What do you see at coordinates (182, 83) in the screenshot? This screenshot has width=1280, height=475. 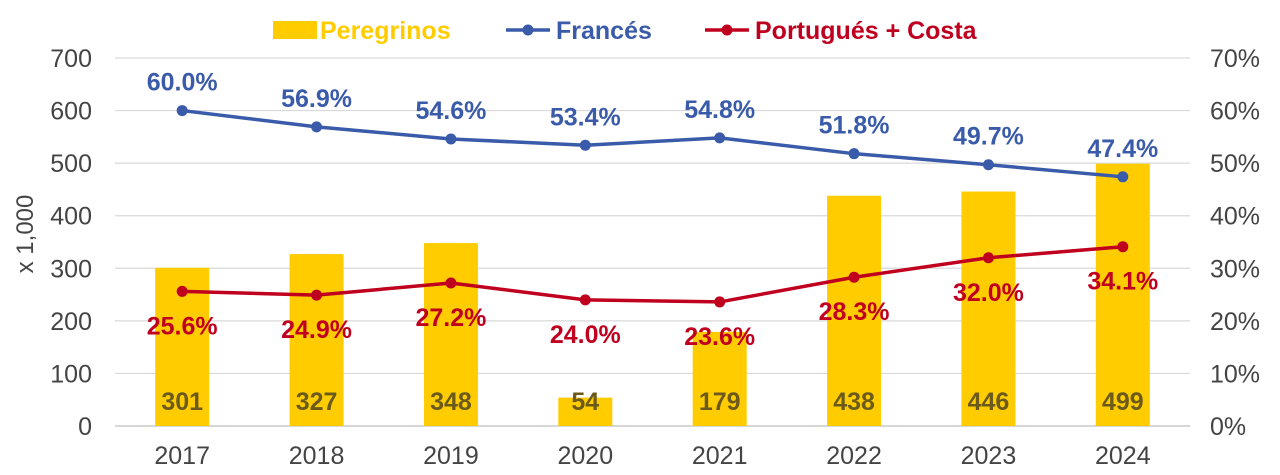 I see `line-value-label: 60.0%` at bounding box center [182, 83].